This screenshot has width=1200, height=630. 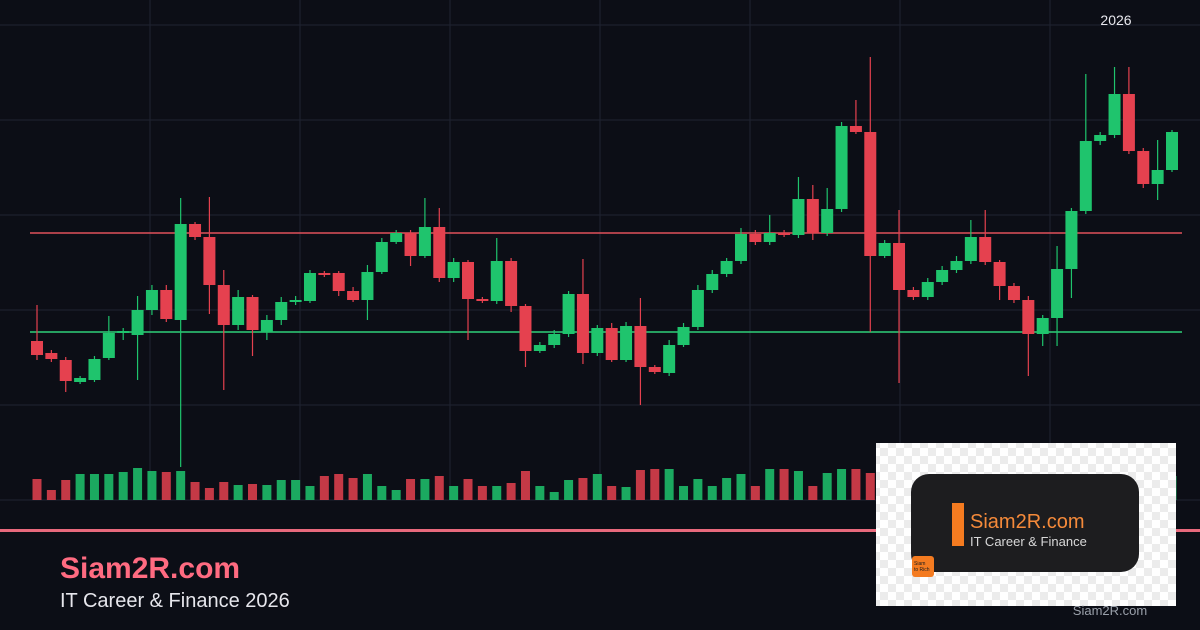 I want to click on brand-name: Siam2R.com, so click(x=150, y=568).